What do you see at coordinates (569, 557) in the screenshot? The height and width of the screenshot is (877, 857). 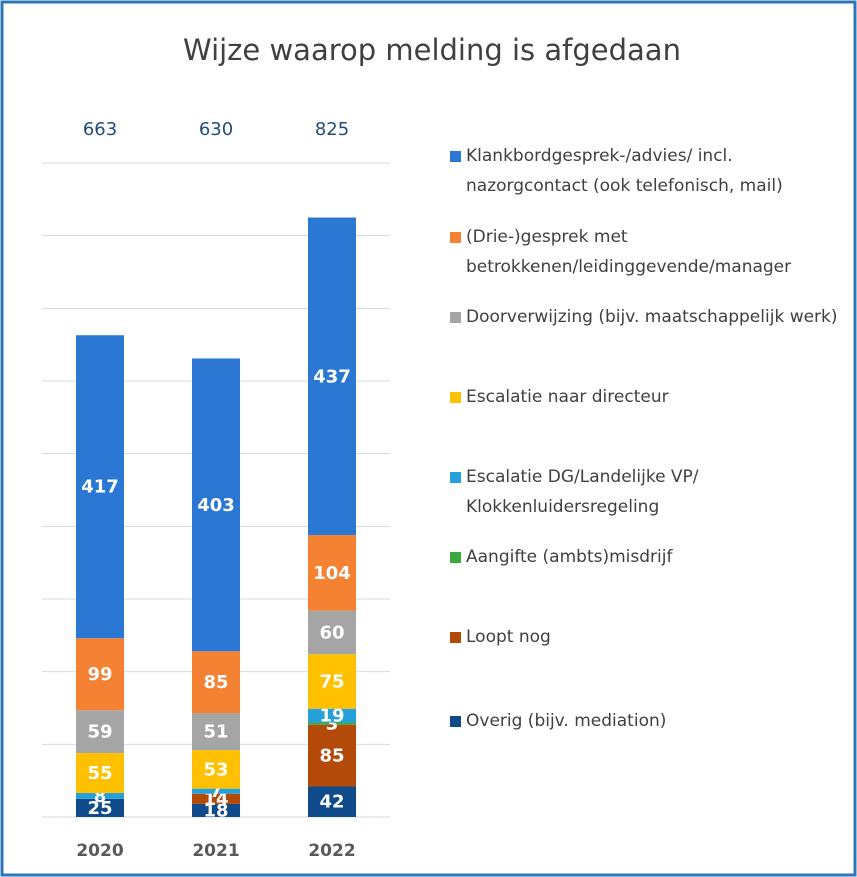 I see `legend-label: Aangifte (ambts)misdrijf` at bounding box center [569, 557].